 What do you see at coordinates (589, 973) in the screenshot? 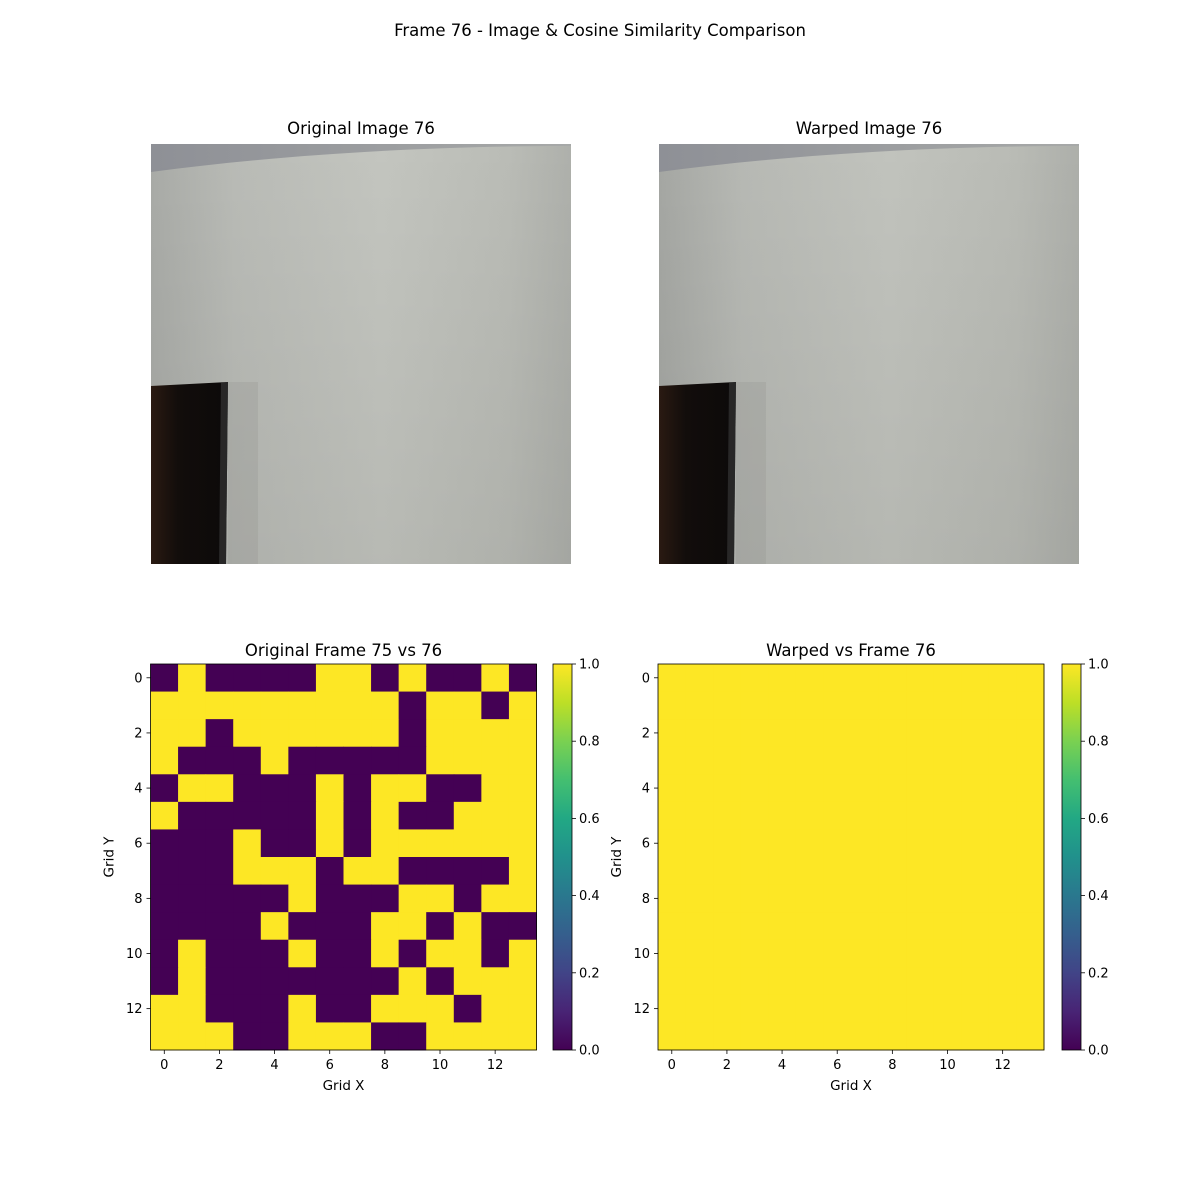
I see `colorbar-tick-label: 0.2` at bounding box center [589, 973].